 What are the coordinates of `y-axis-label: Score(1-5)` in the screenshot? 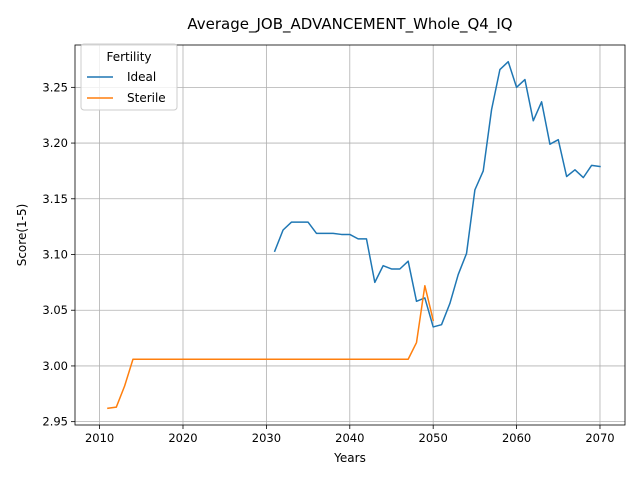 It's located at (22, 235).